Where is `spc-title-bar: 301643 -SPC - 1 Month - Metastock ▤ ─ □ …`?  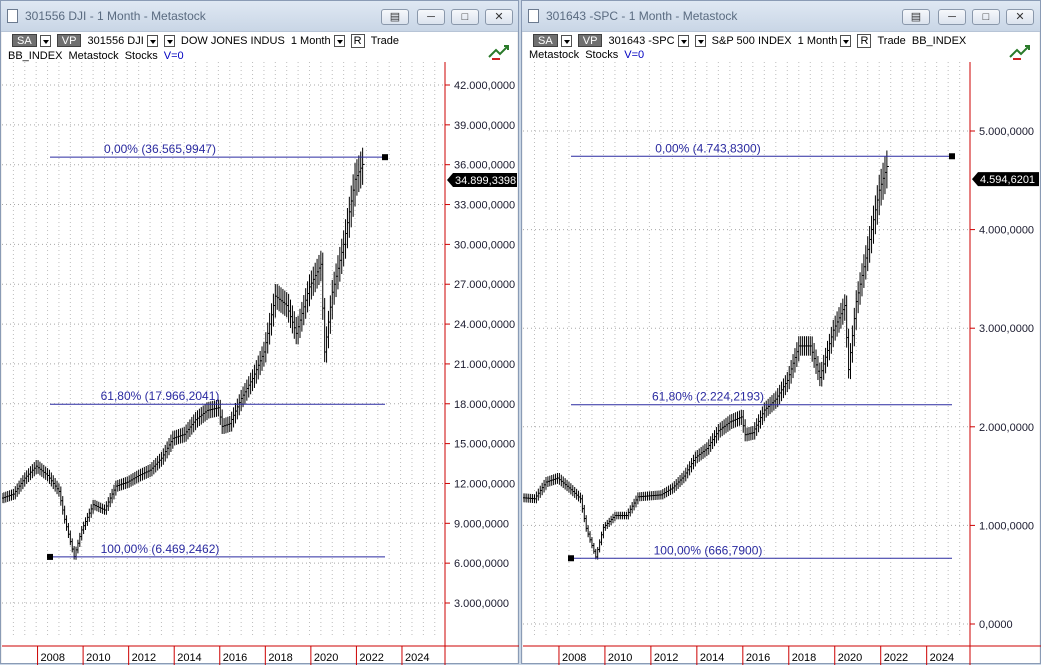
spc-title-bar: 301643 -SPC - 1 Month - Metastock ▤ ─ □ … is located at coordinates (781, 16).